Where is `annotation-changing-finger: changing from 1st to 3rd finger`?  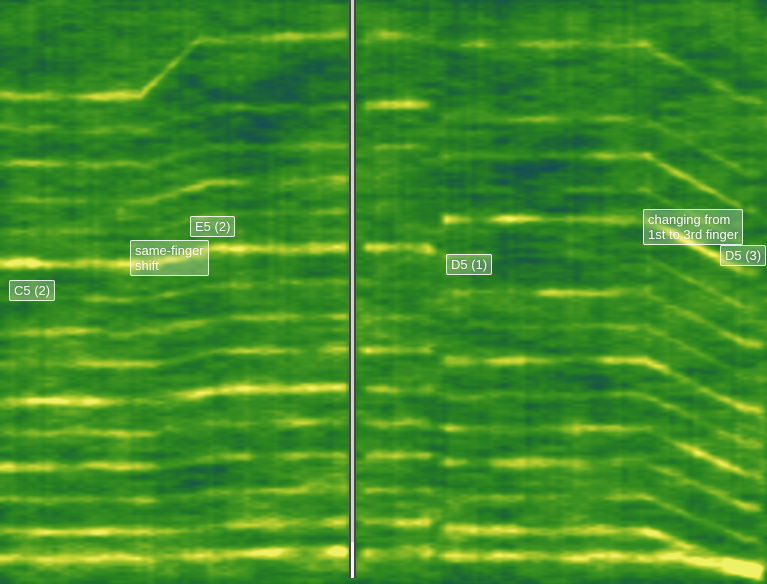 annotation-changing-finger: changing from 1st to 3rd finger is located at coordinates (693, 227).